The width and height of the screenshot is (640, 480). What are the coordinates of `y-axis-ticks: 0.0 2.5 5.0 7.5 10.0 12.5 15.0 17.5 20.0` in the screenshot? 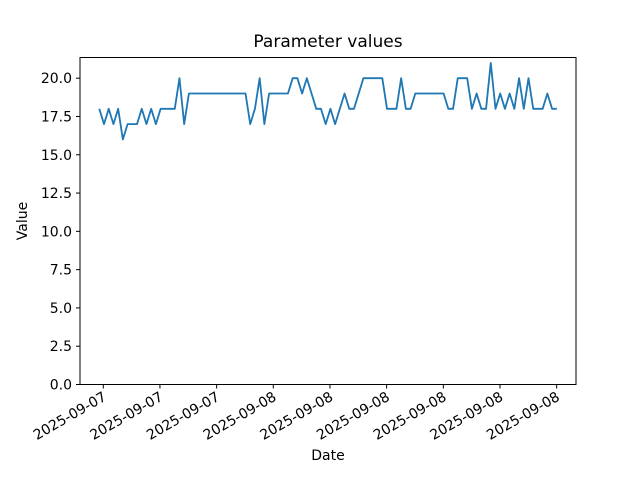 It's located at (60, 232).